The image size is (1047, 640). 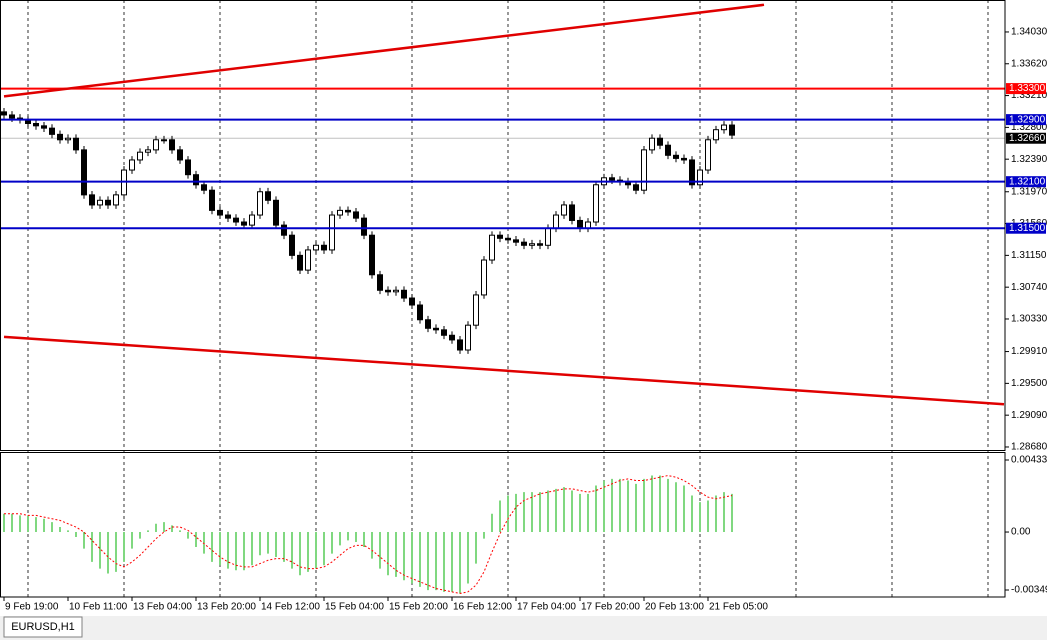 I want to click on x-tick-label: 13 Feb 20:00, so click(x=226, y=607).